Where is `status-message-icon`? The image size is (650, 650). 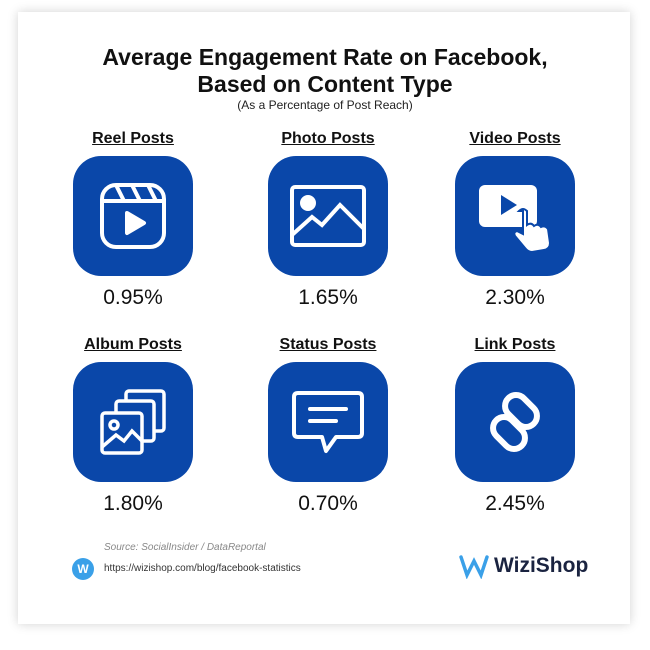
status-message-icon is located at coordinates (328, 422).